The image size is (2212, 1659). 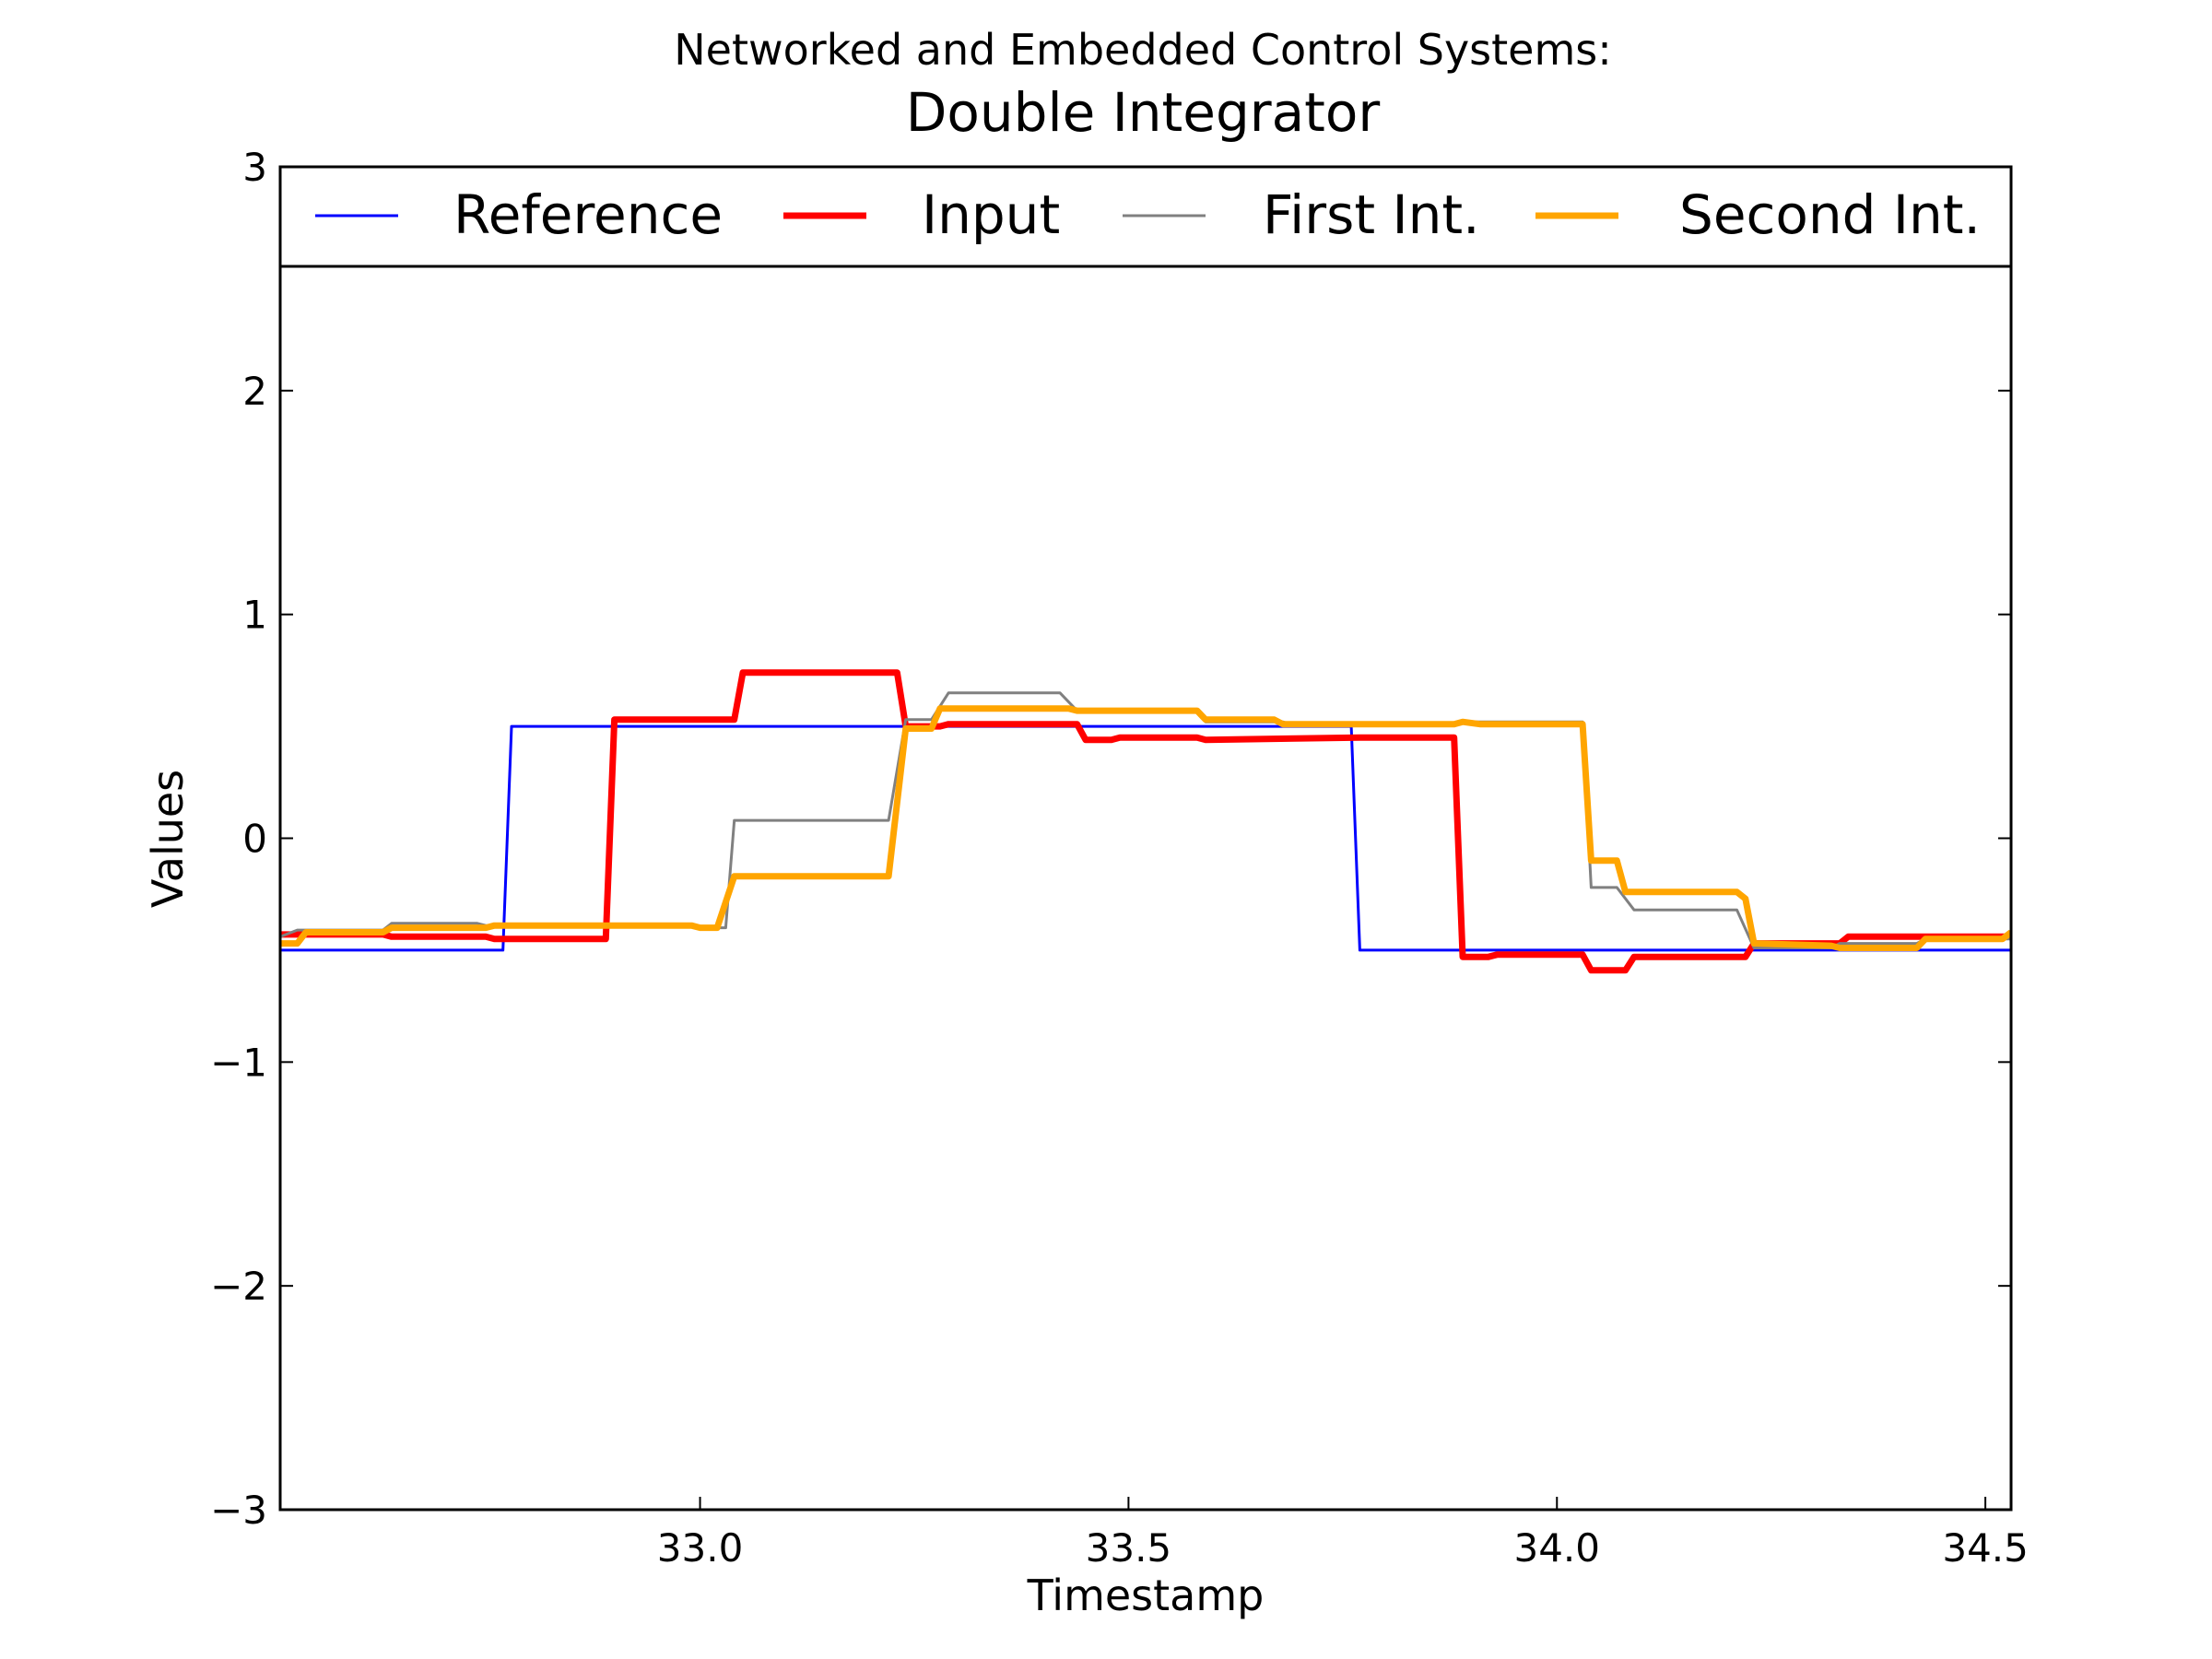 What do you see at coordinates (168, 839) in the screenshot?
I see `y-axis-label: Values` at bounding box center [168, 839].